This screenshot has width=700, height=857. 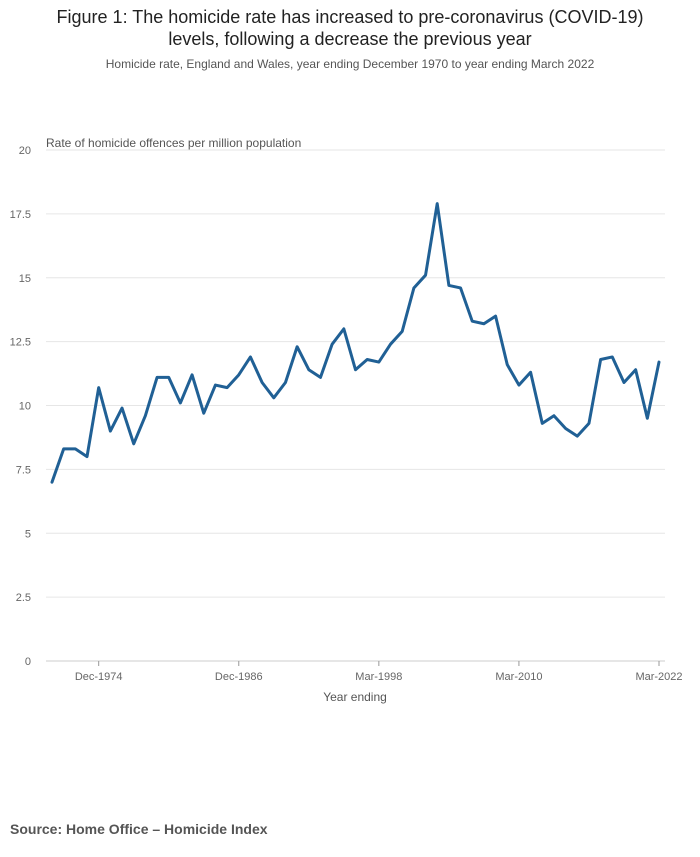 I want to click on y-tick-label: 0, so click(x=28, y=662).